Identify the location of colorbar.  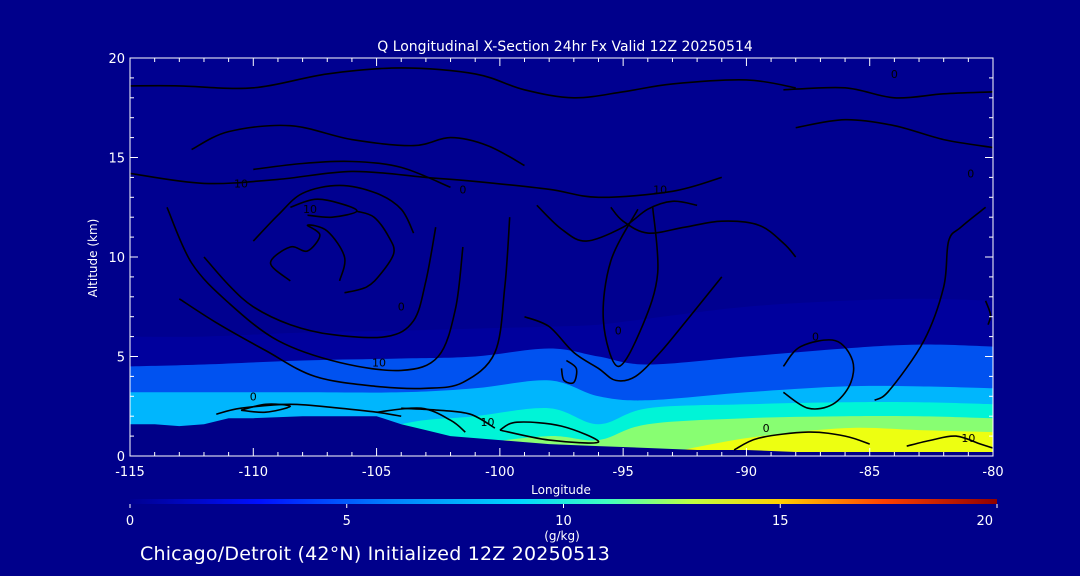
(563, 501).